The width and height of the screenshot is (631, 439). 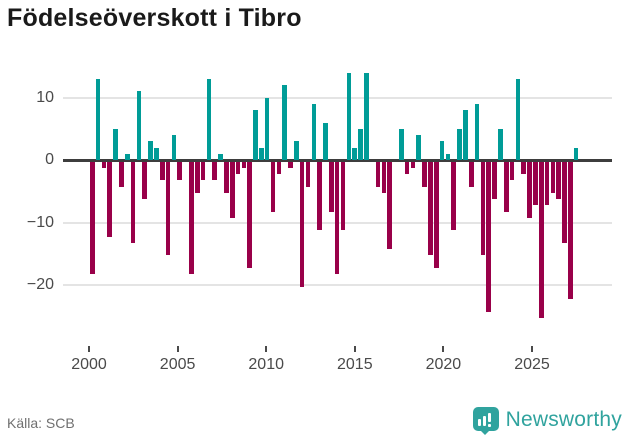 I want to click on bar-29-positive, so click(x=261, y=153).